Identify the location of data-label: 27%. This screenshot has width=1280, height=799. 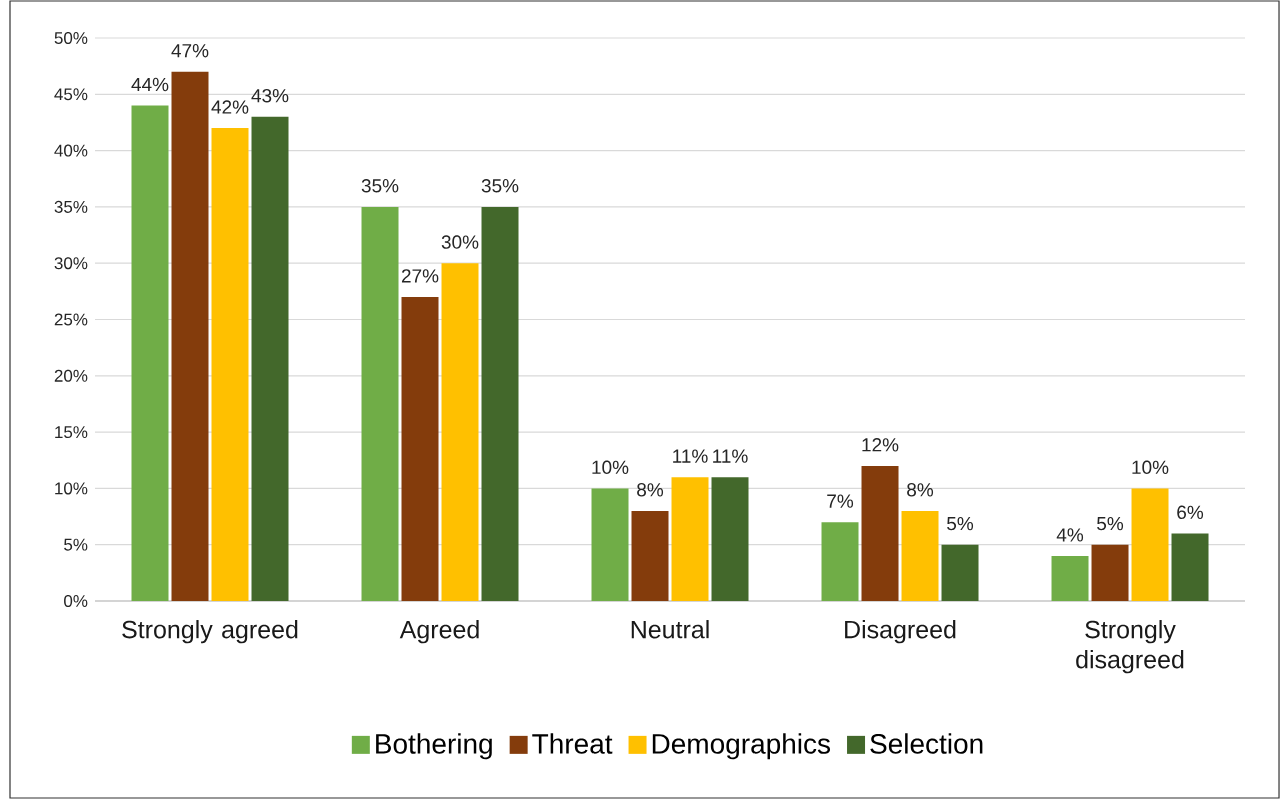
(420, 276).